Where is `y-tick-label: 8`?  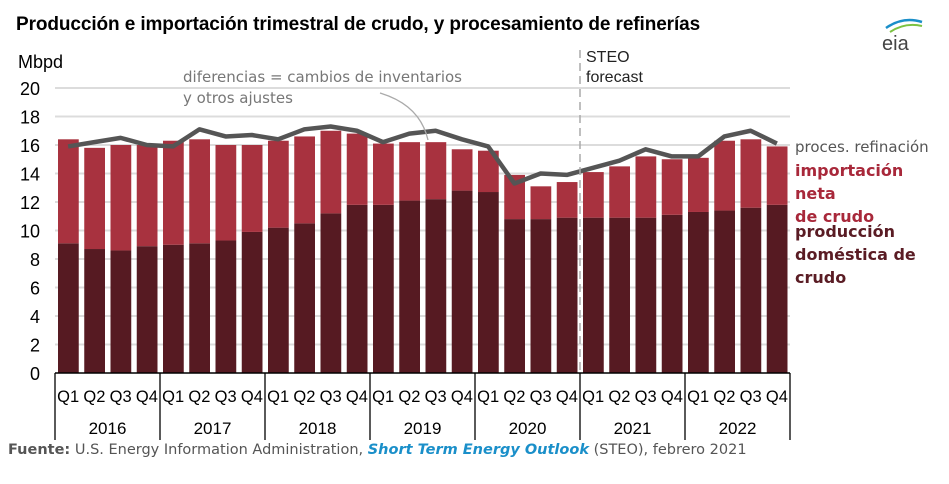 y-tick-label: 8 is located at coordinates (35, 260).